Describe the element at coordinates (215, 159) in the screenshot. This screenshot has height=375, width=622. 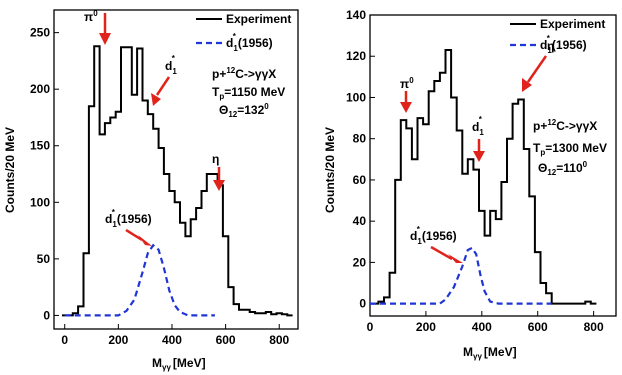
I see `left-annotation-eta: η` at that location.